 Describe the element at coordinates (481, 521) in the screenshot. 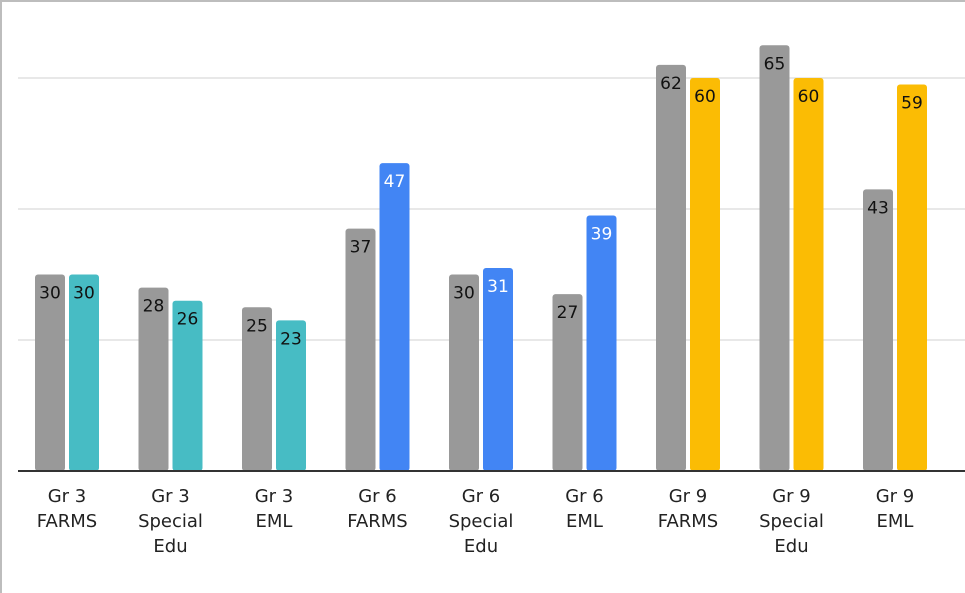

I see `category-tick-label: Gr 6 Special Edu` at that location.